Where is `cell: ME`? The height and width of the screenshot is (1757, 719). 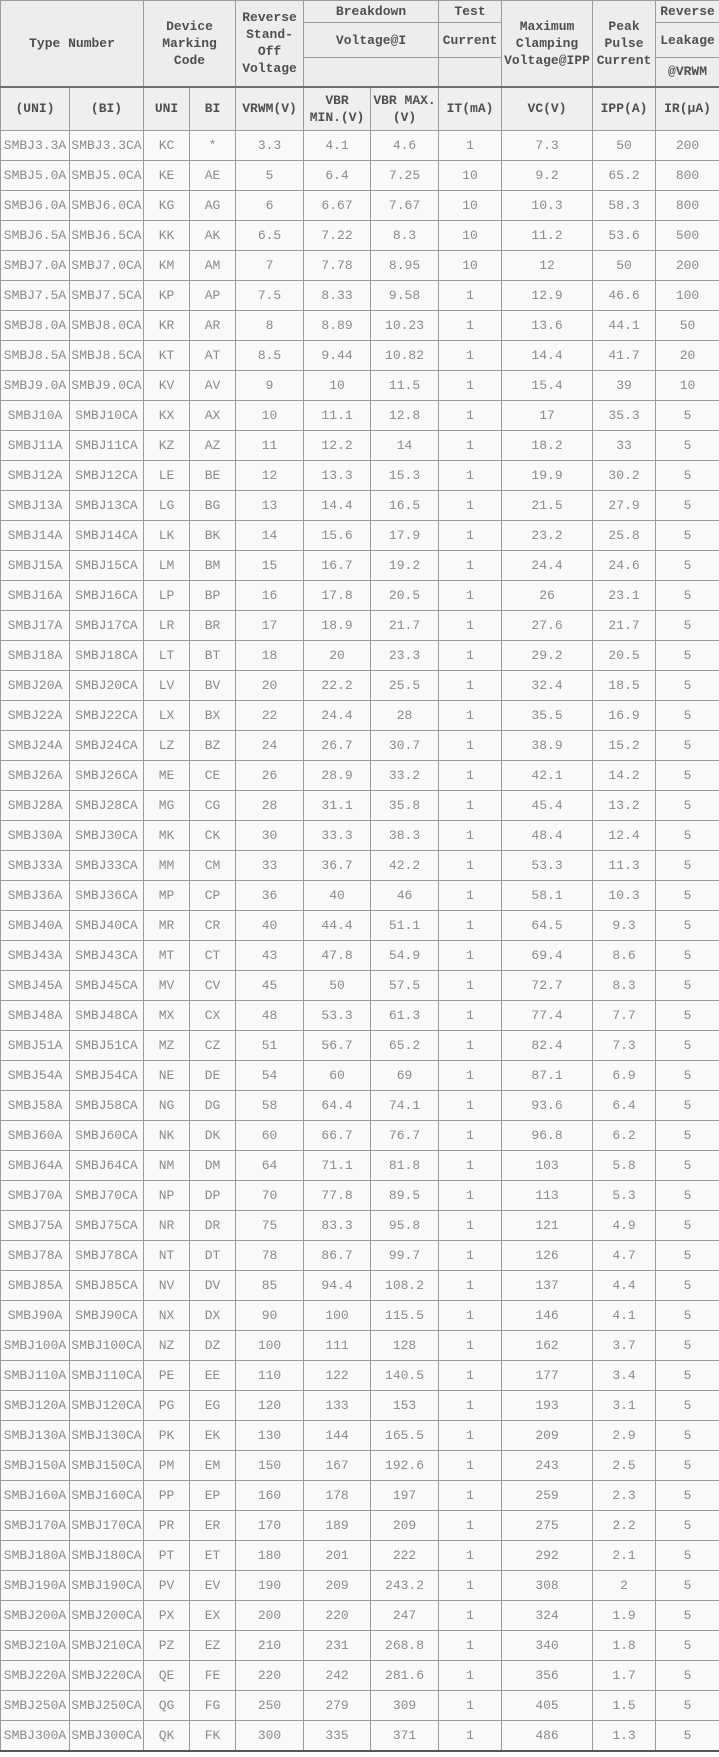 cell: ME is located at coordinates (167, 775).